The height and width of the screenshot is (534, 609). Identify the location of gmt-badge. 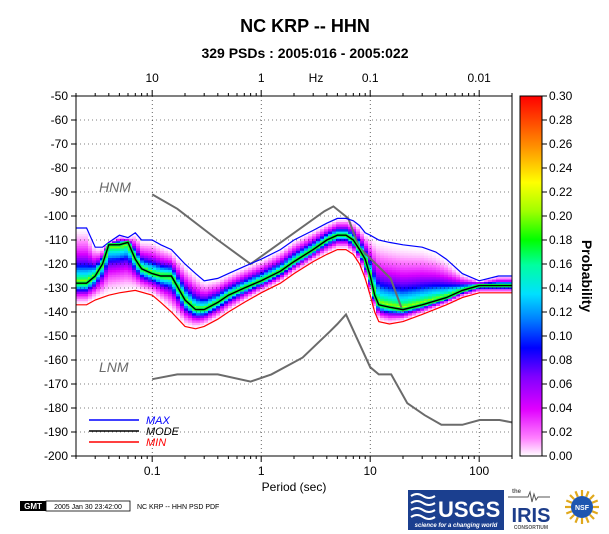
(33, 506).